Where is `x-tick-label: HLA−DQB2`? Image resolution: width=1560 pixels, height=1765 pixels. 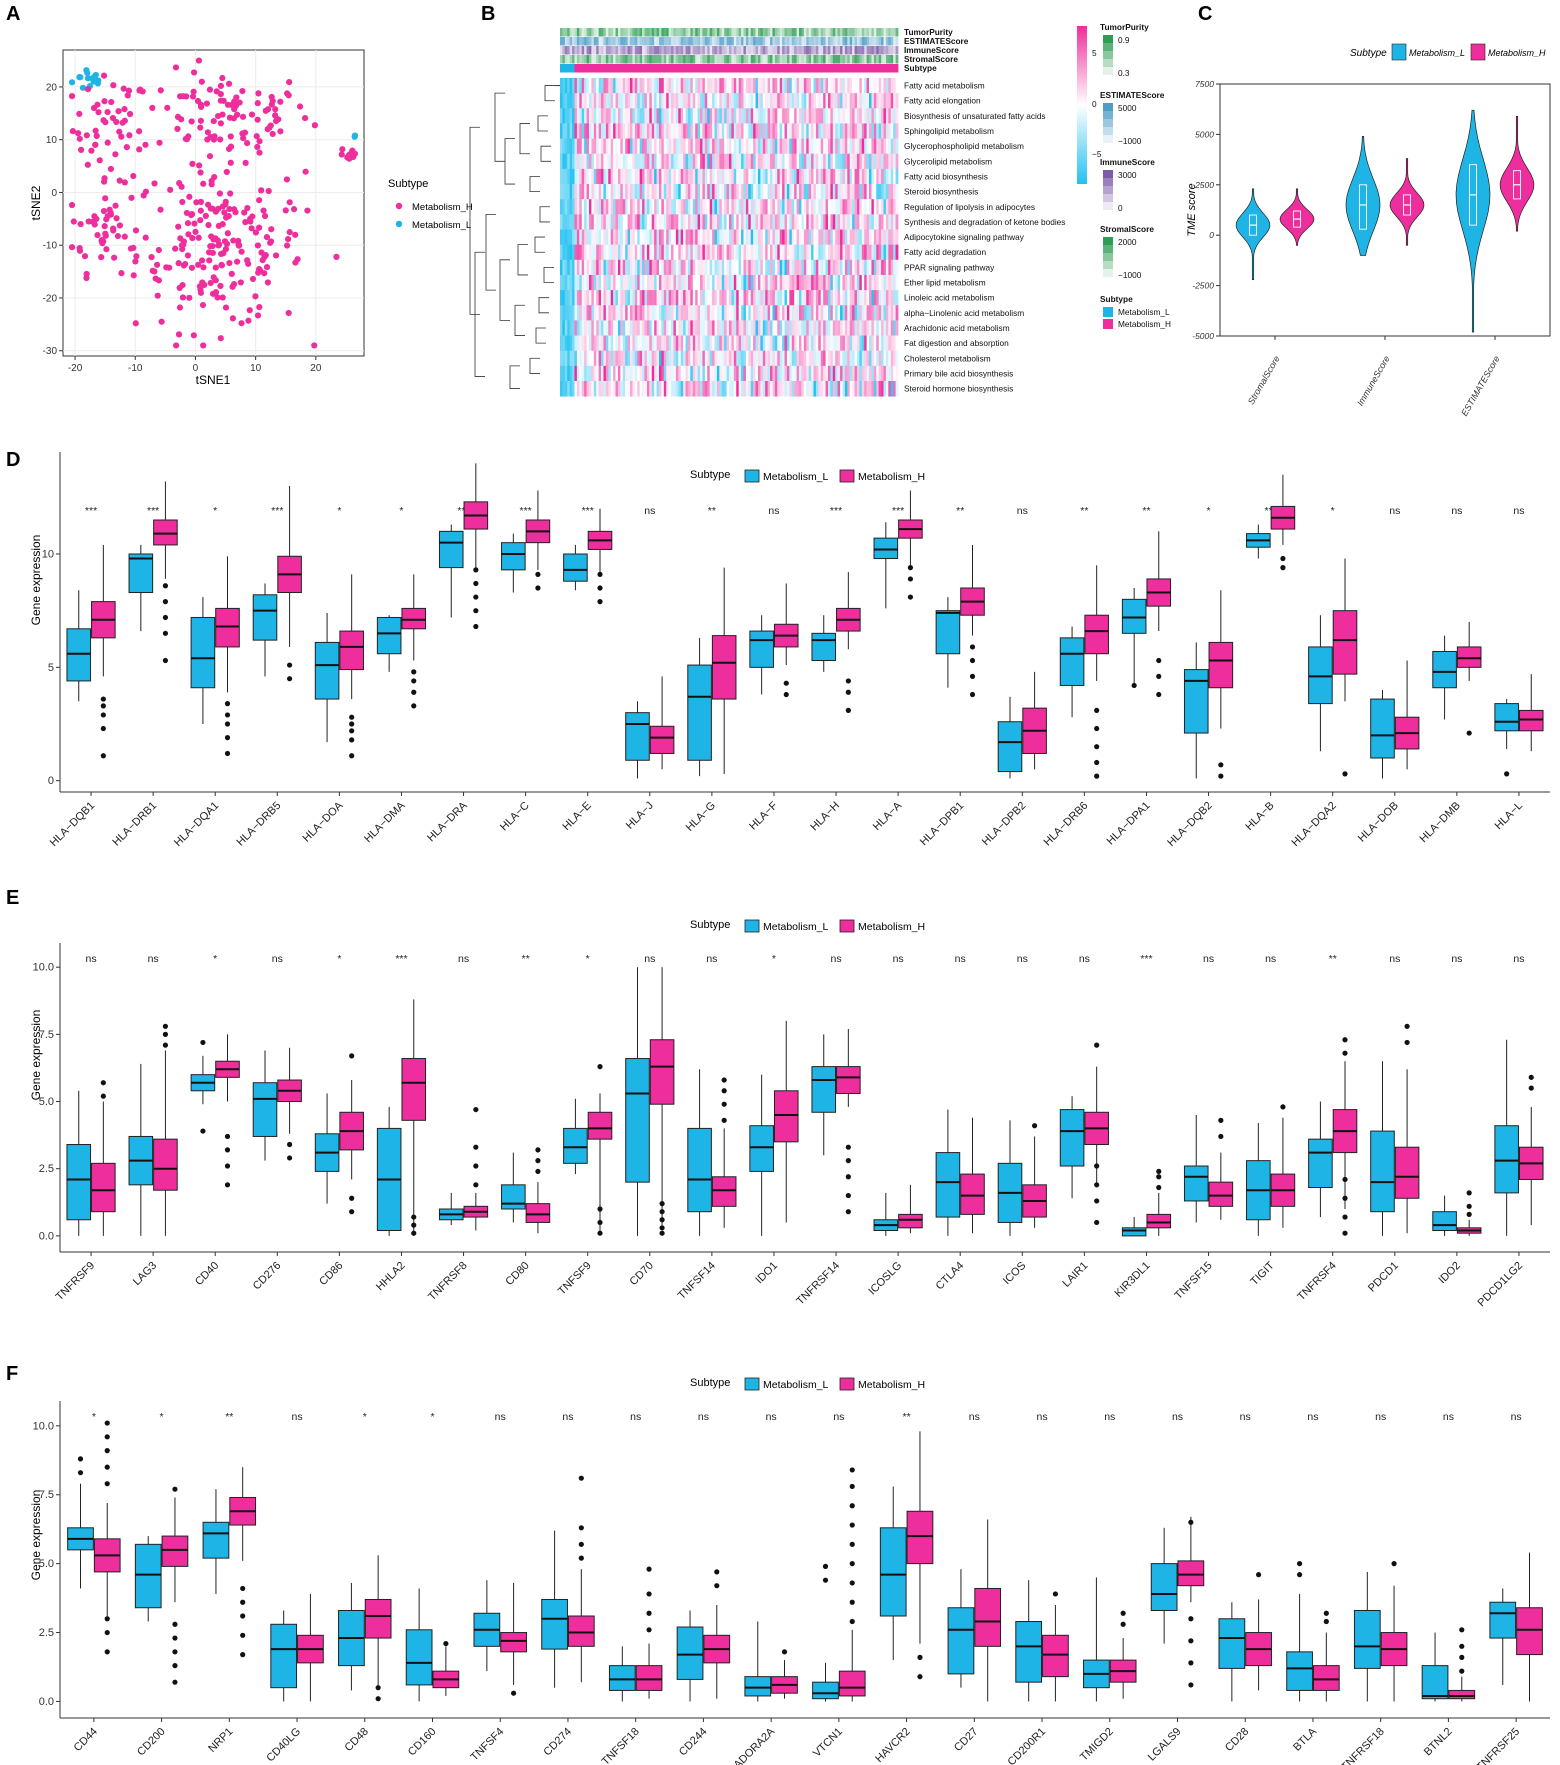 x-tick-label: HLA−DQB2 is located at coordinates (1189, 824).